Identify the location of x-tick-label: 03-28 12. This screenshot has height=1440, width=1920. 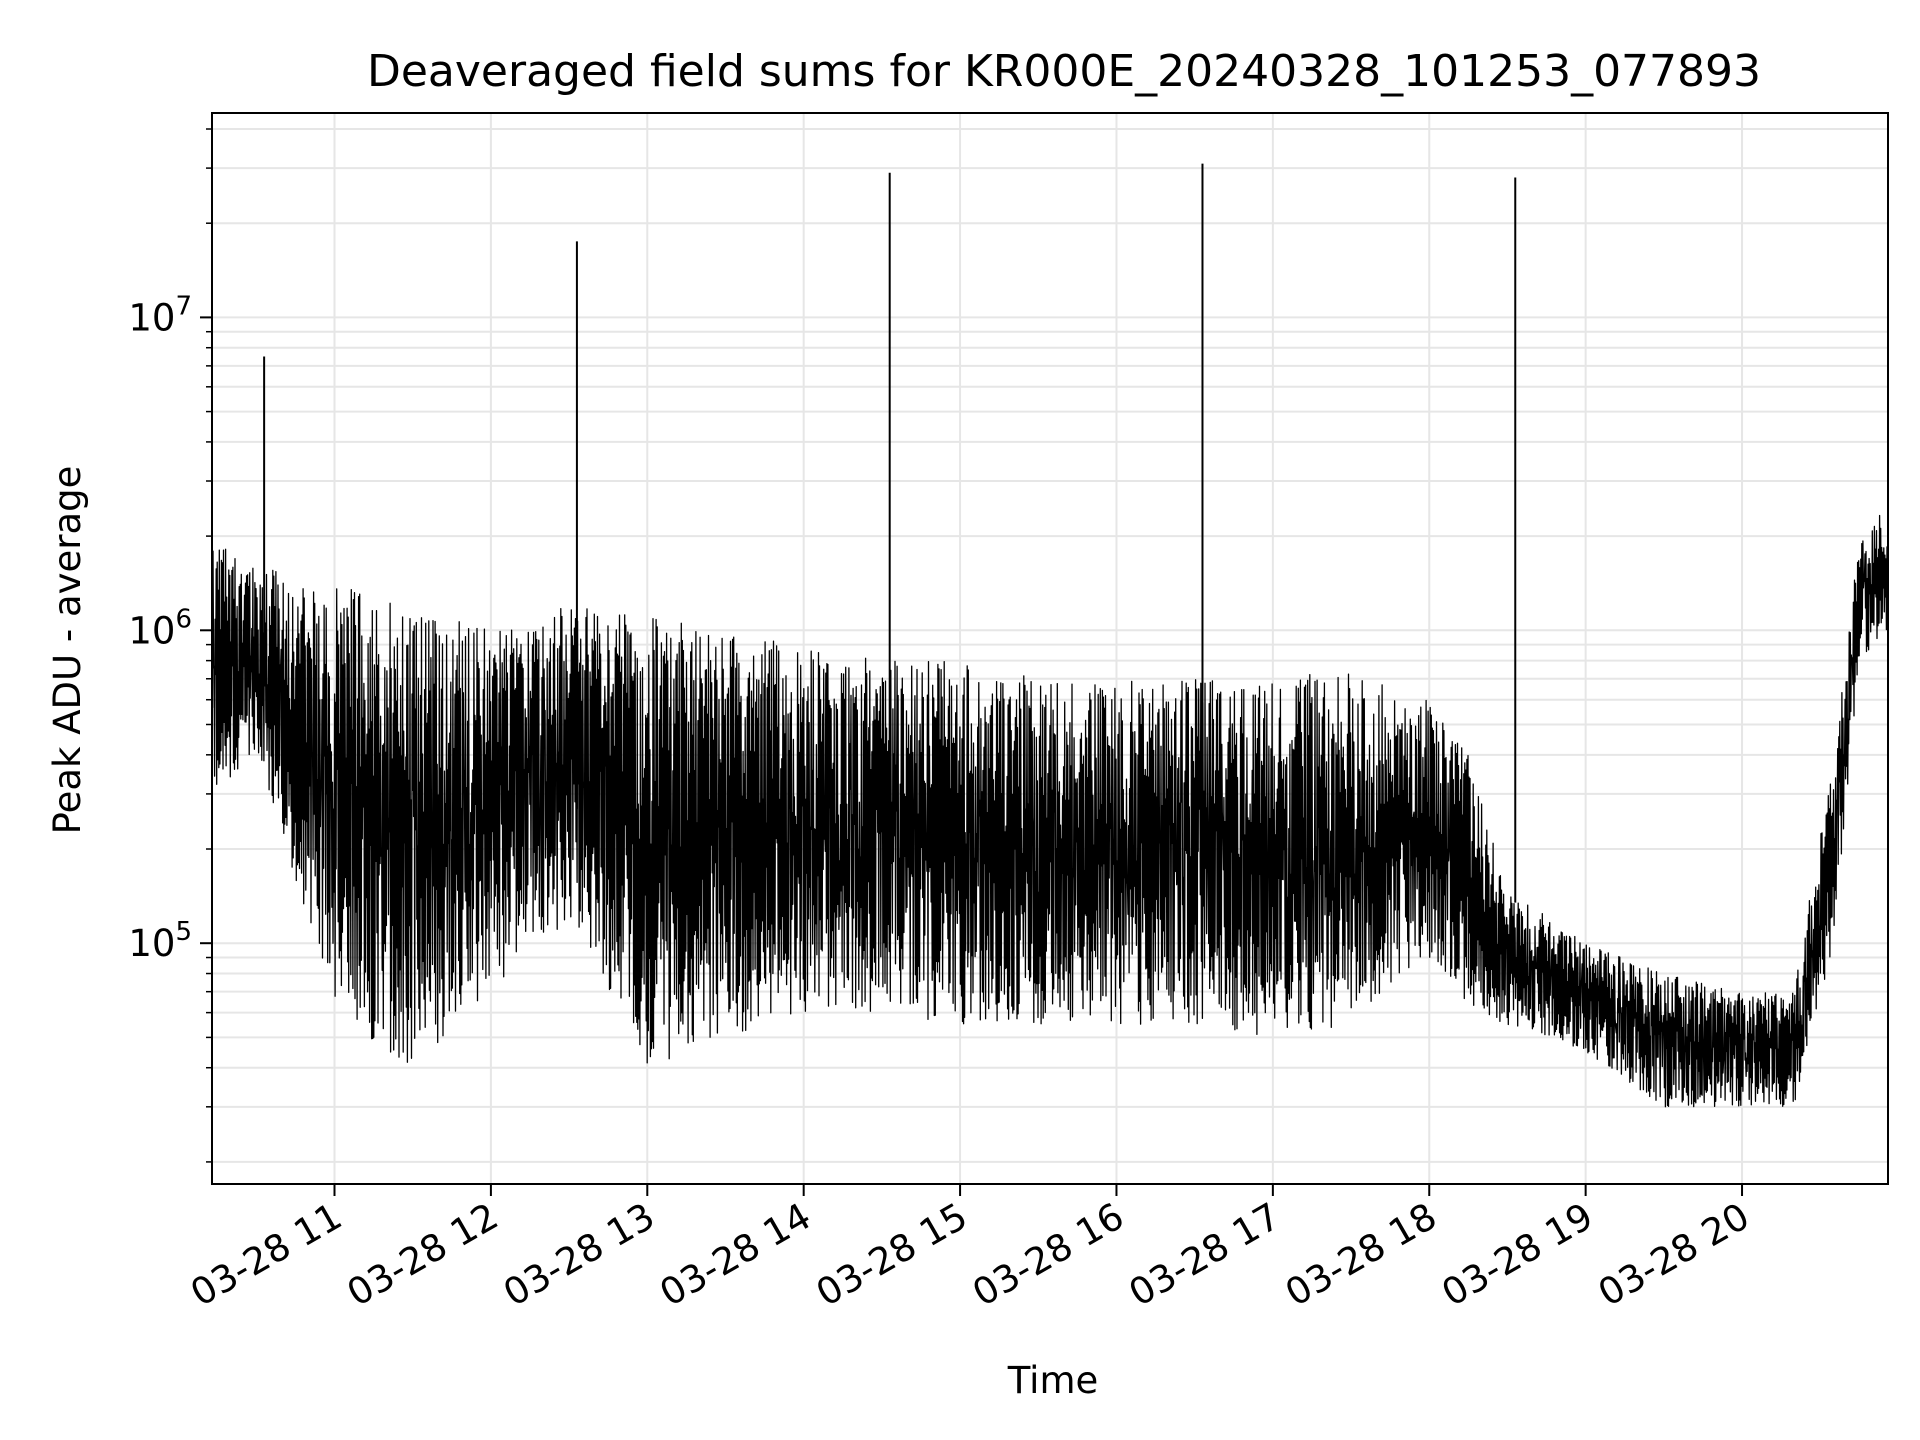
(423, 1255).